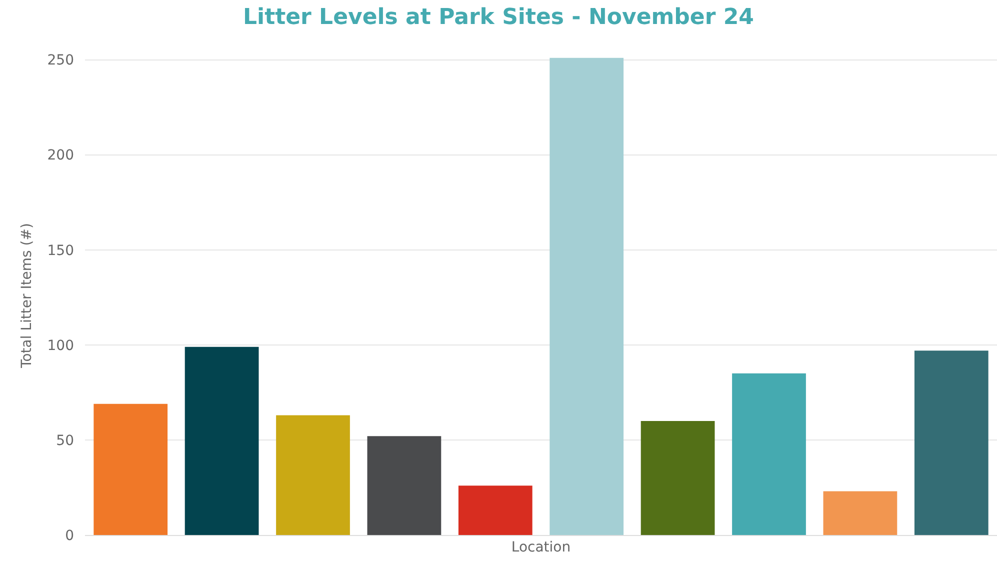 This screenshot has width=997, height=567. Describe the element at coordinates (60, 250) in the screenshot. I see `y-tick-label: 150` at that location.